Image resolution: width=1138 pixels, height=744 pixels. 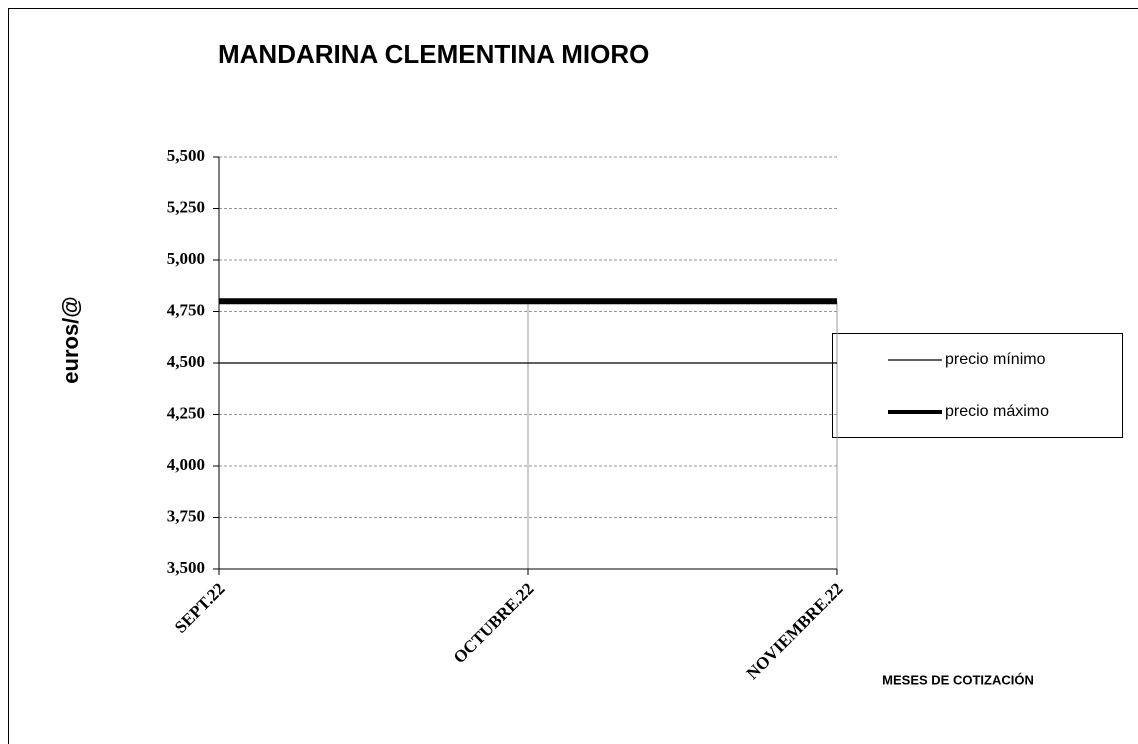 I want to click on y-tick-label: 3,500, so click(x=186, y=567).